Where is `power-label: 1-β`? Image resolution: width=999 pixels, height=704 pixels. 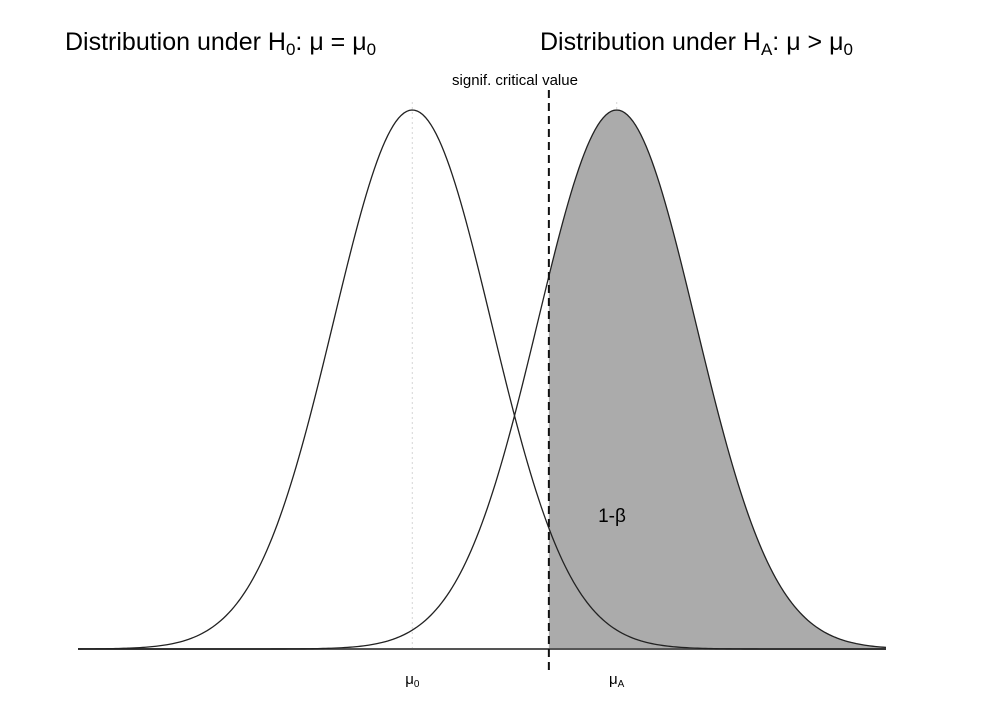 power-label: 1-β is located at coordinates (612, 516).